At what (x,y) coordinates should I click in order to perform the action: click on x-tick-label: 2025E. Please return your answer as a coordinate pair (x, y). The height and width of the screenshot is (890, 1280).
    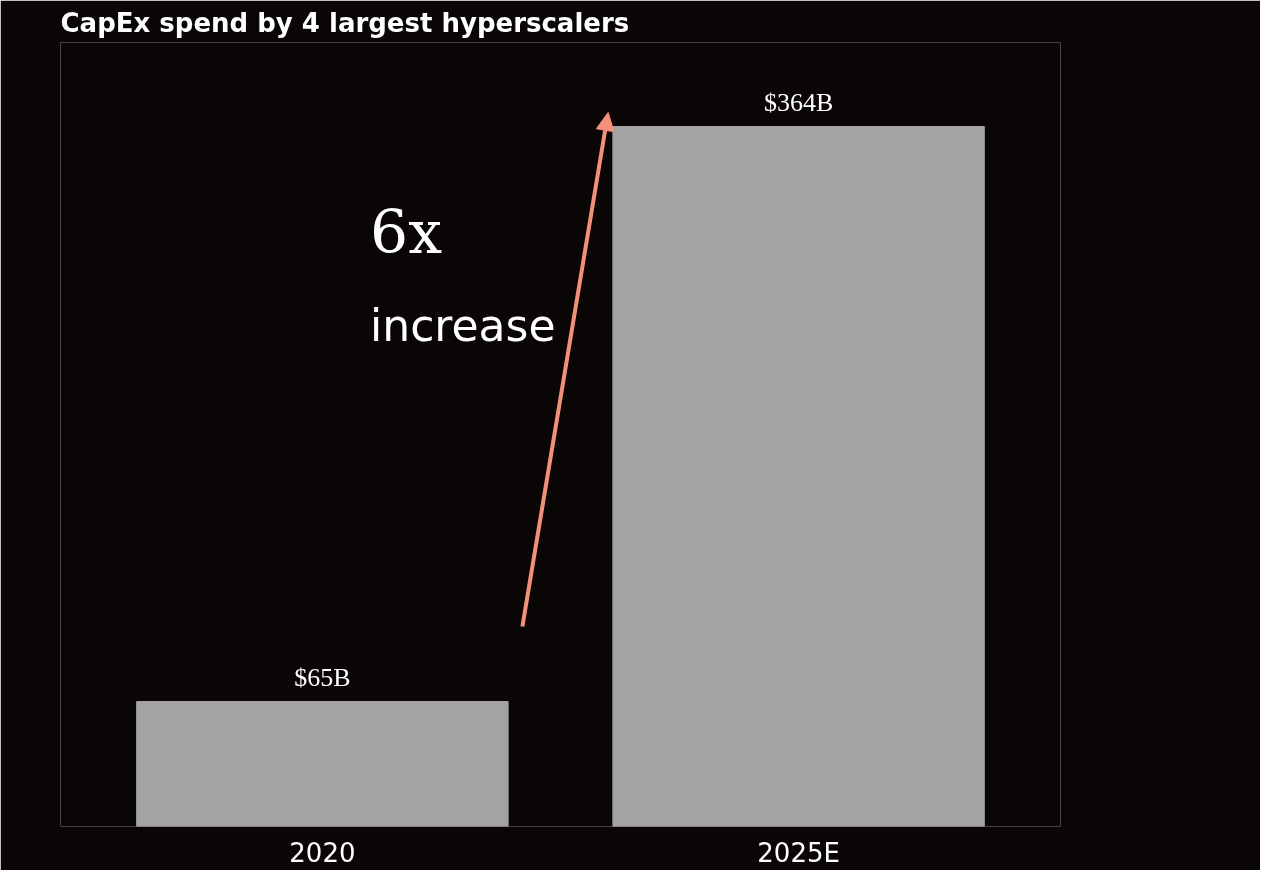
    Looking at the image, I should click on (798, 852).